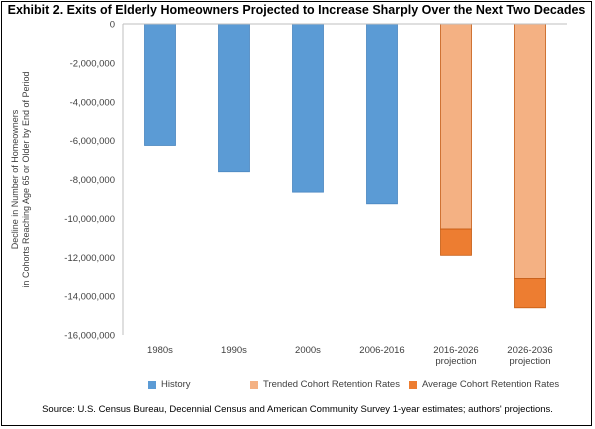 Image resolution: width=595 pixels, height=429 pixels. I want to click on y-tick-label: -4,000,000, so click(92, 102).